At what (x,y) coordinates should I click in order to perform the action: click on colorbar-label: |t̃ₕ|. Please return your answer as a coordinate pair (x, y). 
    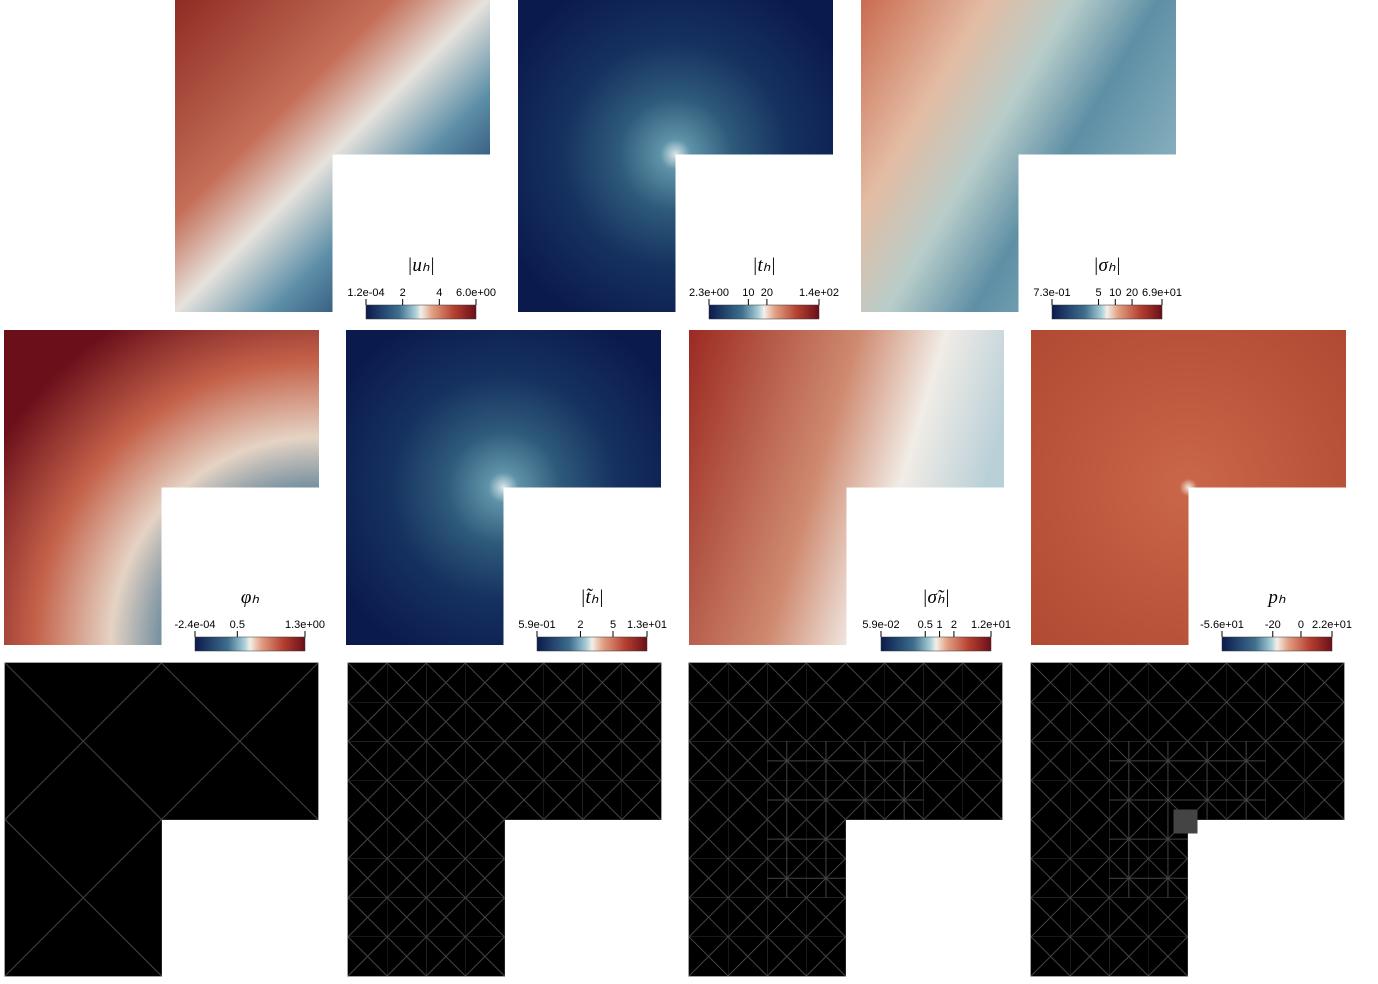
    Looking at the image, I should click on (591, 597).